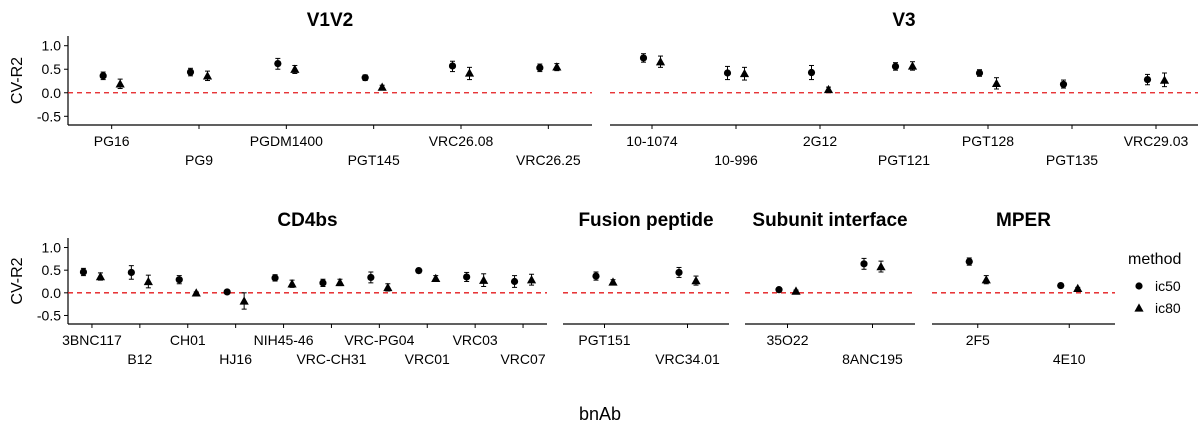 This screenshot has width=1200, height=441. Describe the element at coordinates (131, 272) in the screenshot. I see `point-ic50-b12` at that location.